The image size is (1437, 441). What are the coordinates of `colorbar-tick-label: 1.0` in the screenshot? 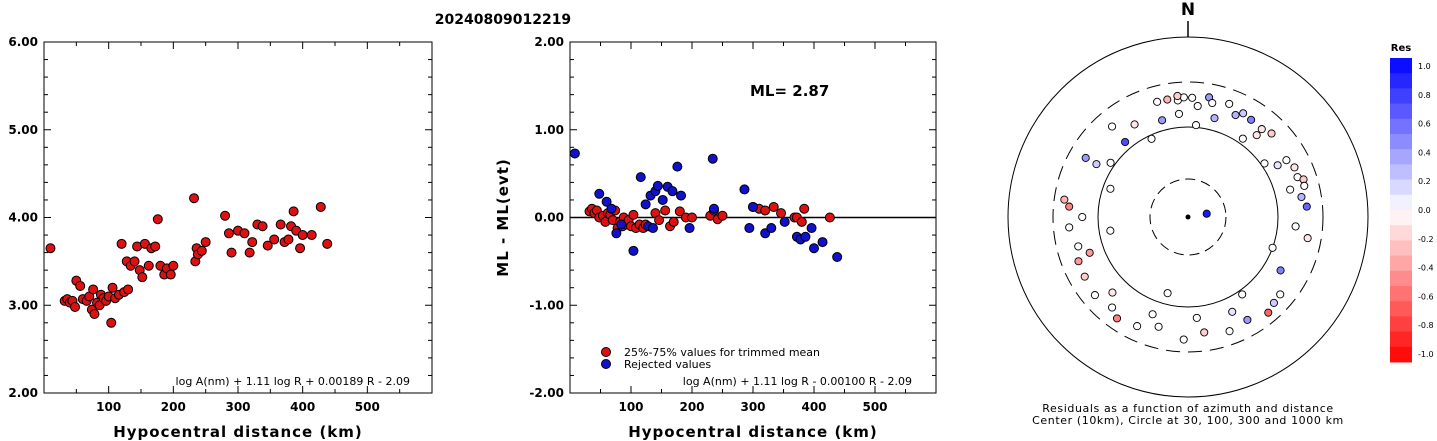 It's located at (1424, 66).